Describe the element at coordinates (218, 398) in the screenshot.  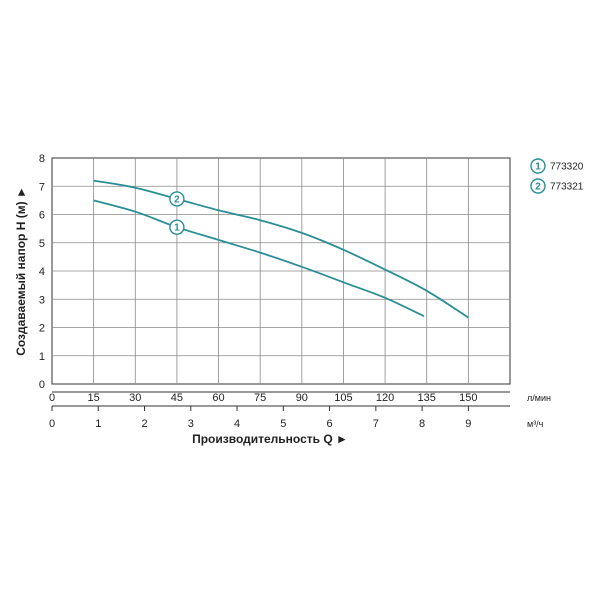
I see `x-lpm-tick-label: 60` at that location.